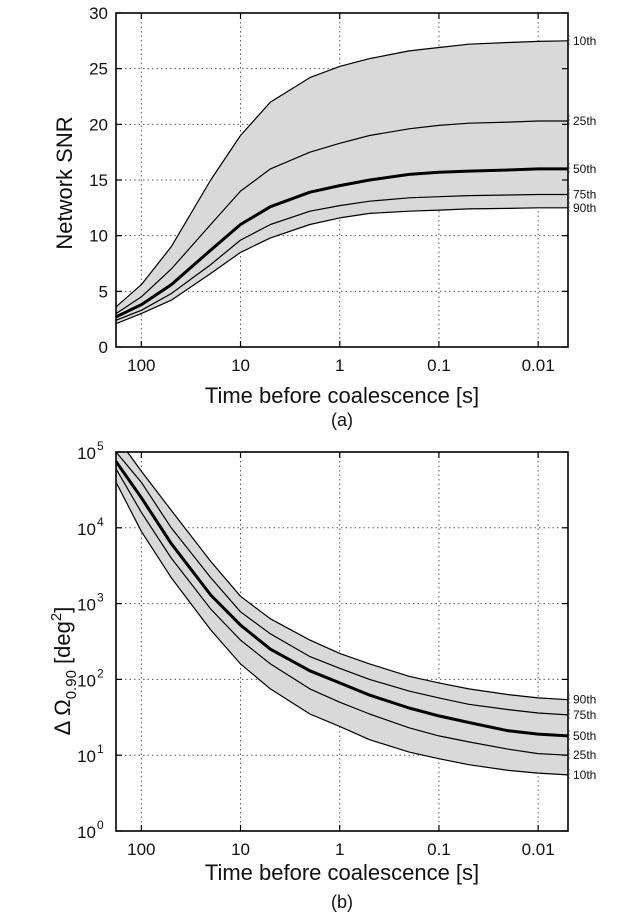  I want to click on panel-a-x-tick-labels: 100 10 1 0.1 0.01, so click(341, 365).